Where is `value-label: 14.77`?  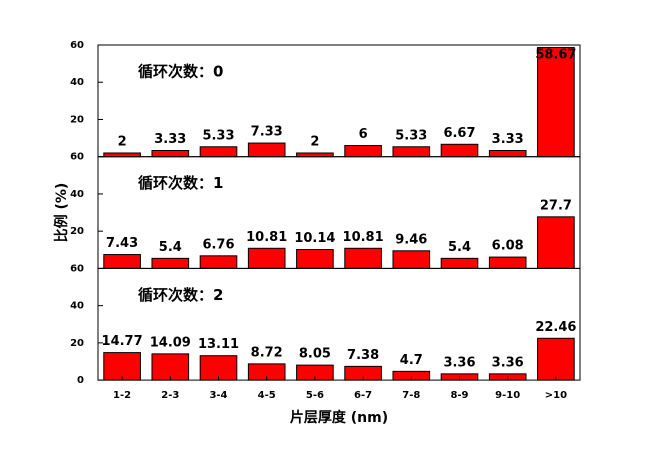
value-label: 14.77 is located at coordinates (122, 341).